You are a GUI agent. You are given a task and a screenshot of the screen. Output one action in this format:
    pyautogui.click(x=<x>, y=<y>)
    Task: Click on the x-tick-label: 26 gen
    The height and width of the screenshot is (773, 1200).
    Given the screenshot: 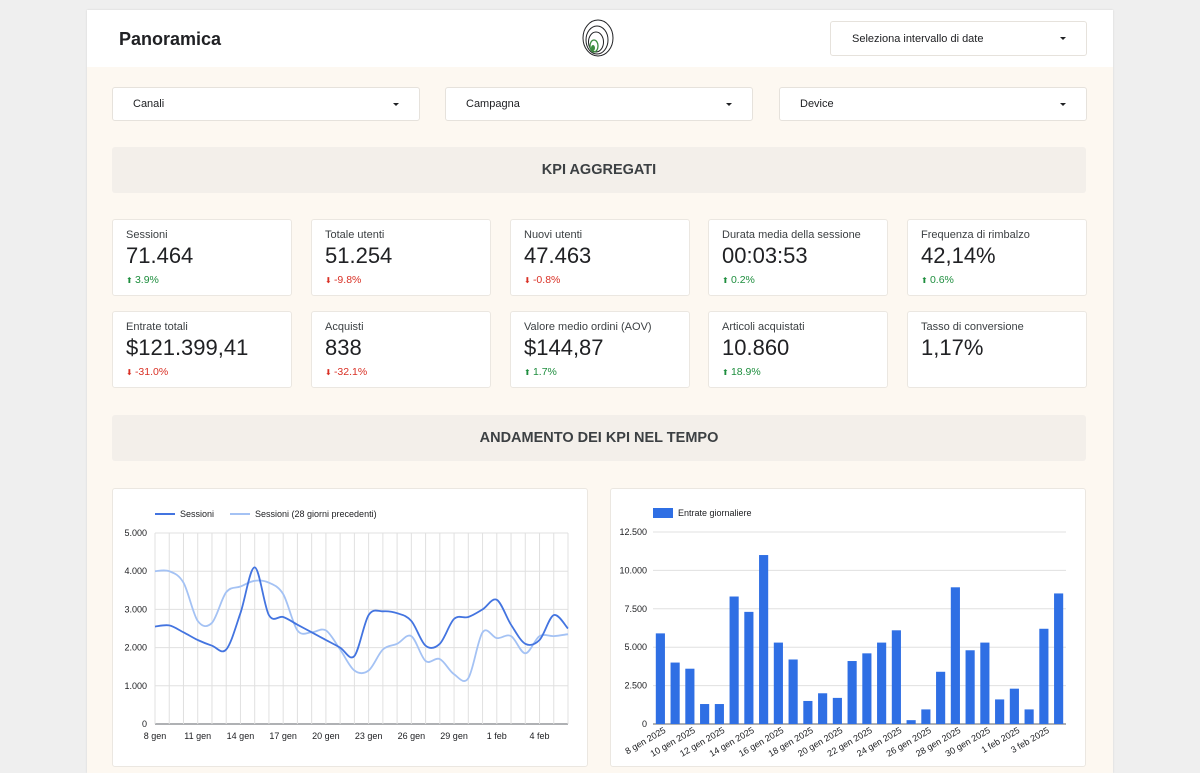 What is the action you would take?
    pyautogui.click(x=412, y=736)
    